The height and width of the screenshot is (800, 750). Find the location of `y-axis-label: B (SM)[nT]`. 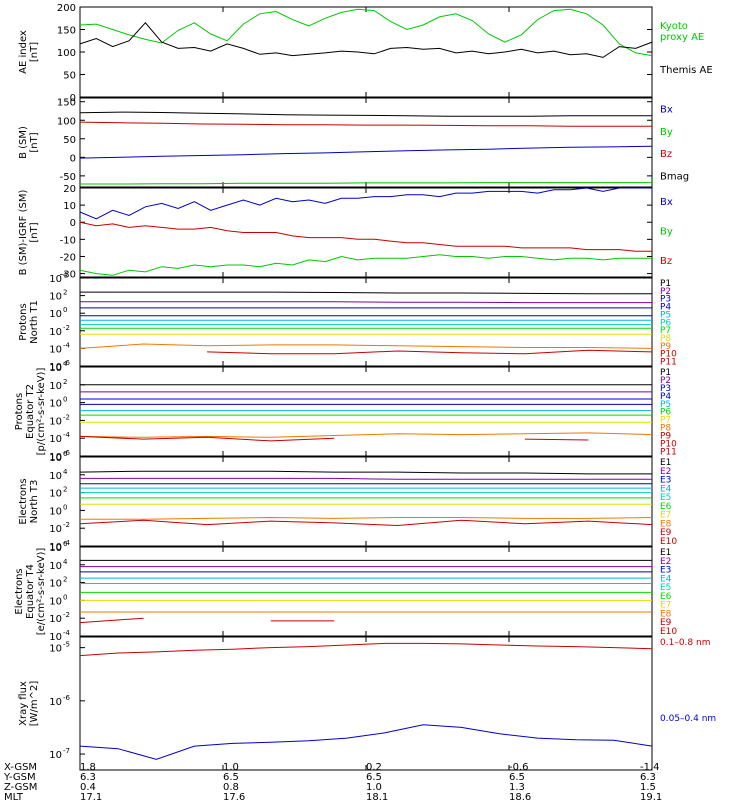

y-axis-label: B (SM)[nT] is located at coordinates (29, 142).